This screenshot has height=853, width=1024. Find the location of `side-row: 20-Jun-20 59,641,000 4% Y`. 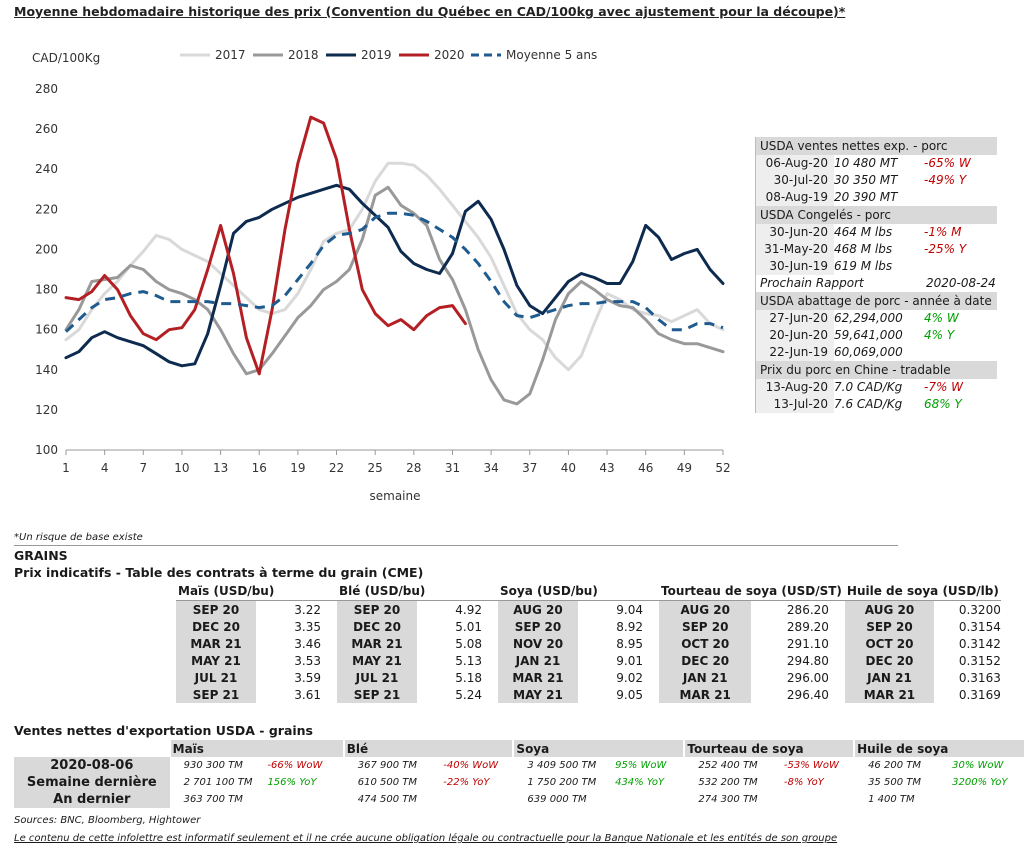

side-row: 20-Jun-20 59,641,000 4% Y is located at coordinates (876, 335).